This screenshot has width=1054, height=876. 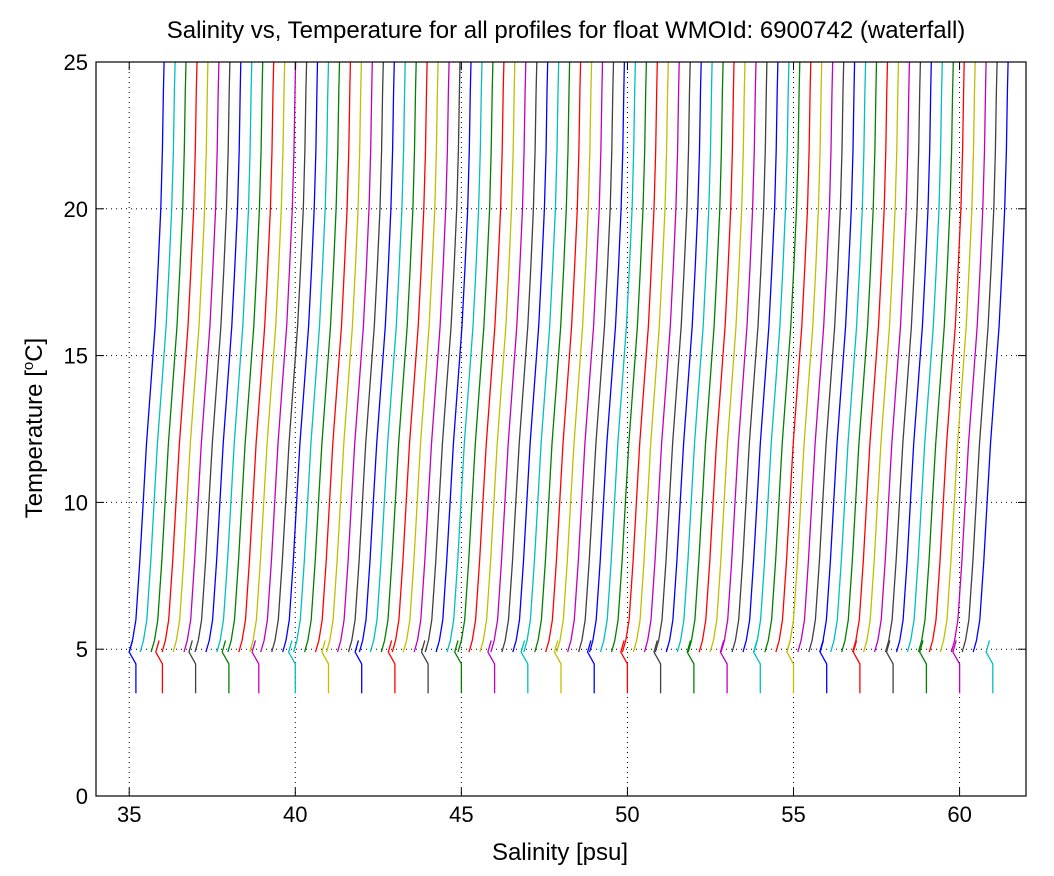 I want to click on x-tick-label: 40, so click(x=295, y=814).